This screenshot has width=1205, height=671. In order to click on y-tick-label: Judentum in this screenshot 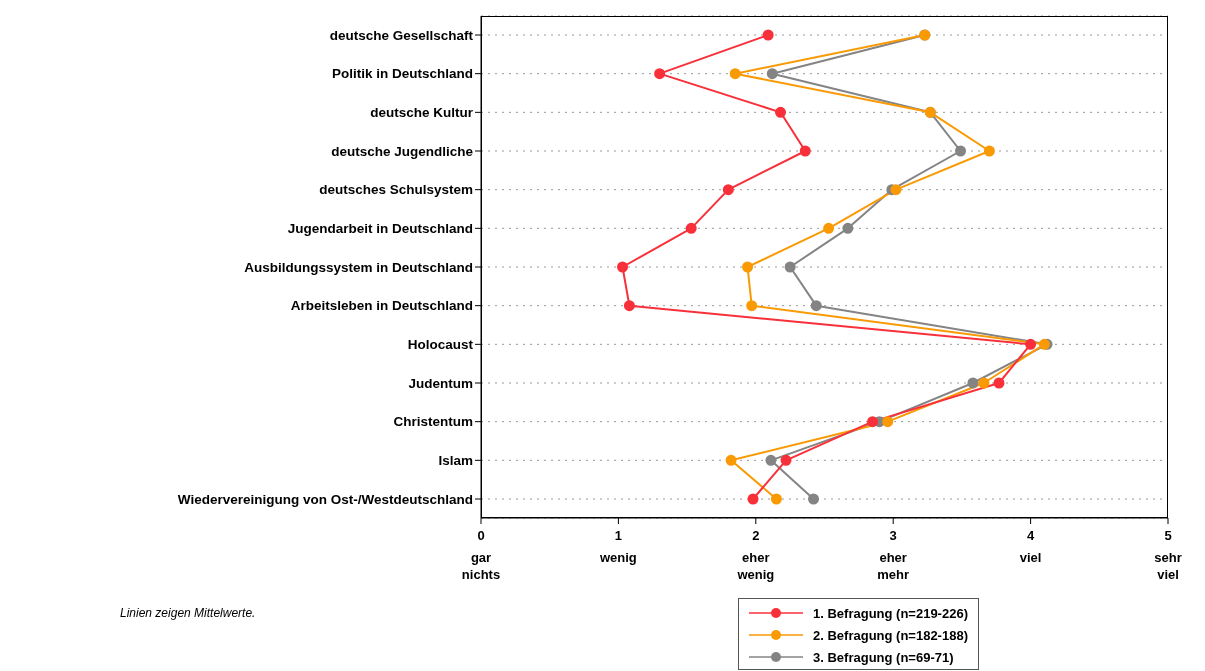, I will do `click(440, 383)`.